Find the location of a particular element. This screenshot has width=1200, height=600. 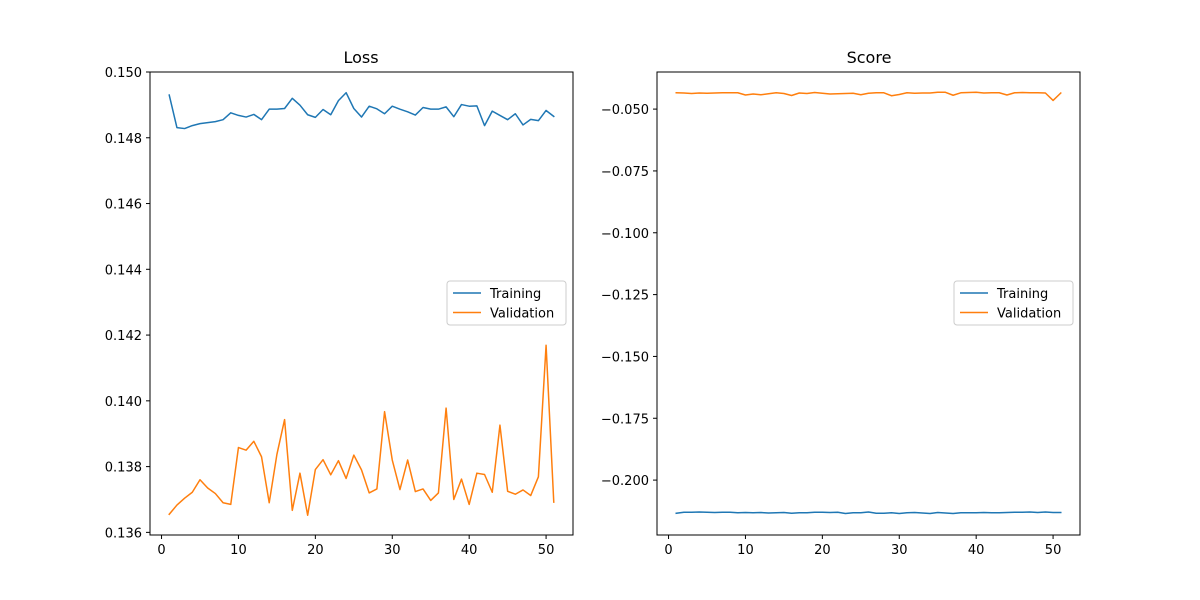

loss-x-tick-label: 50 is located at coordinates (546, 550).